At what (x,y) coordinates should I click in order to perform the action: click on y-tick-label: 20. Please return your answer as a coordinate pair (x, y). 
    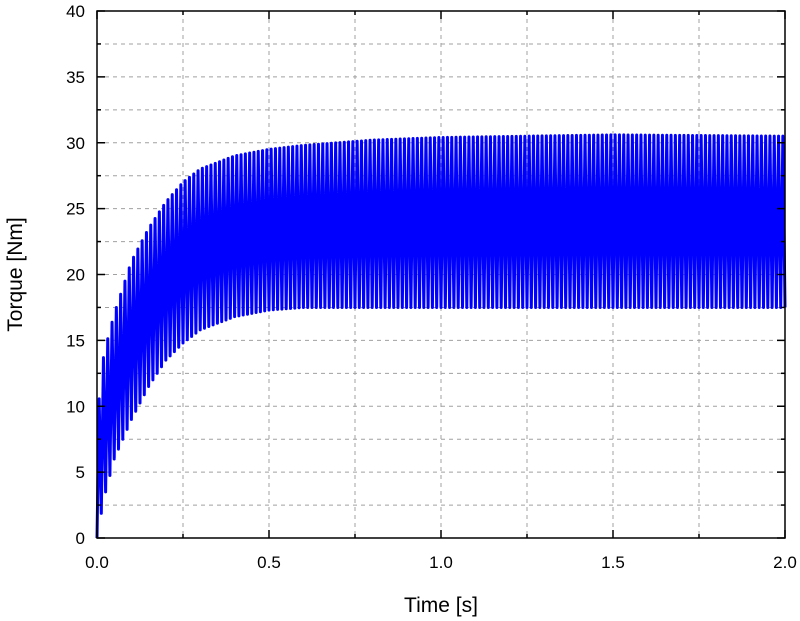
    Looking at the image, I should click on (75, 275).